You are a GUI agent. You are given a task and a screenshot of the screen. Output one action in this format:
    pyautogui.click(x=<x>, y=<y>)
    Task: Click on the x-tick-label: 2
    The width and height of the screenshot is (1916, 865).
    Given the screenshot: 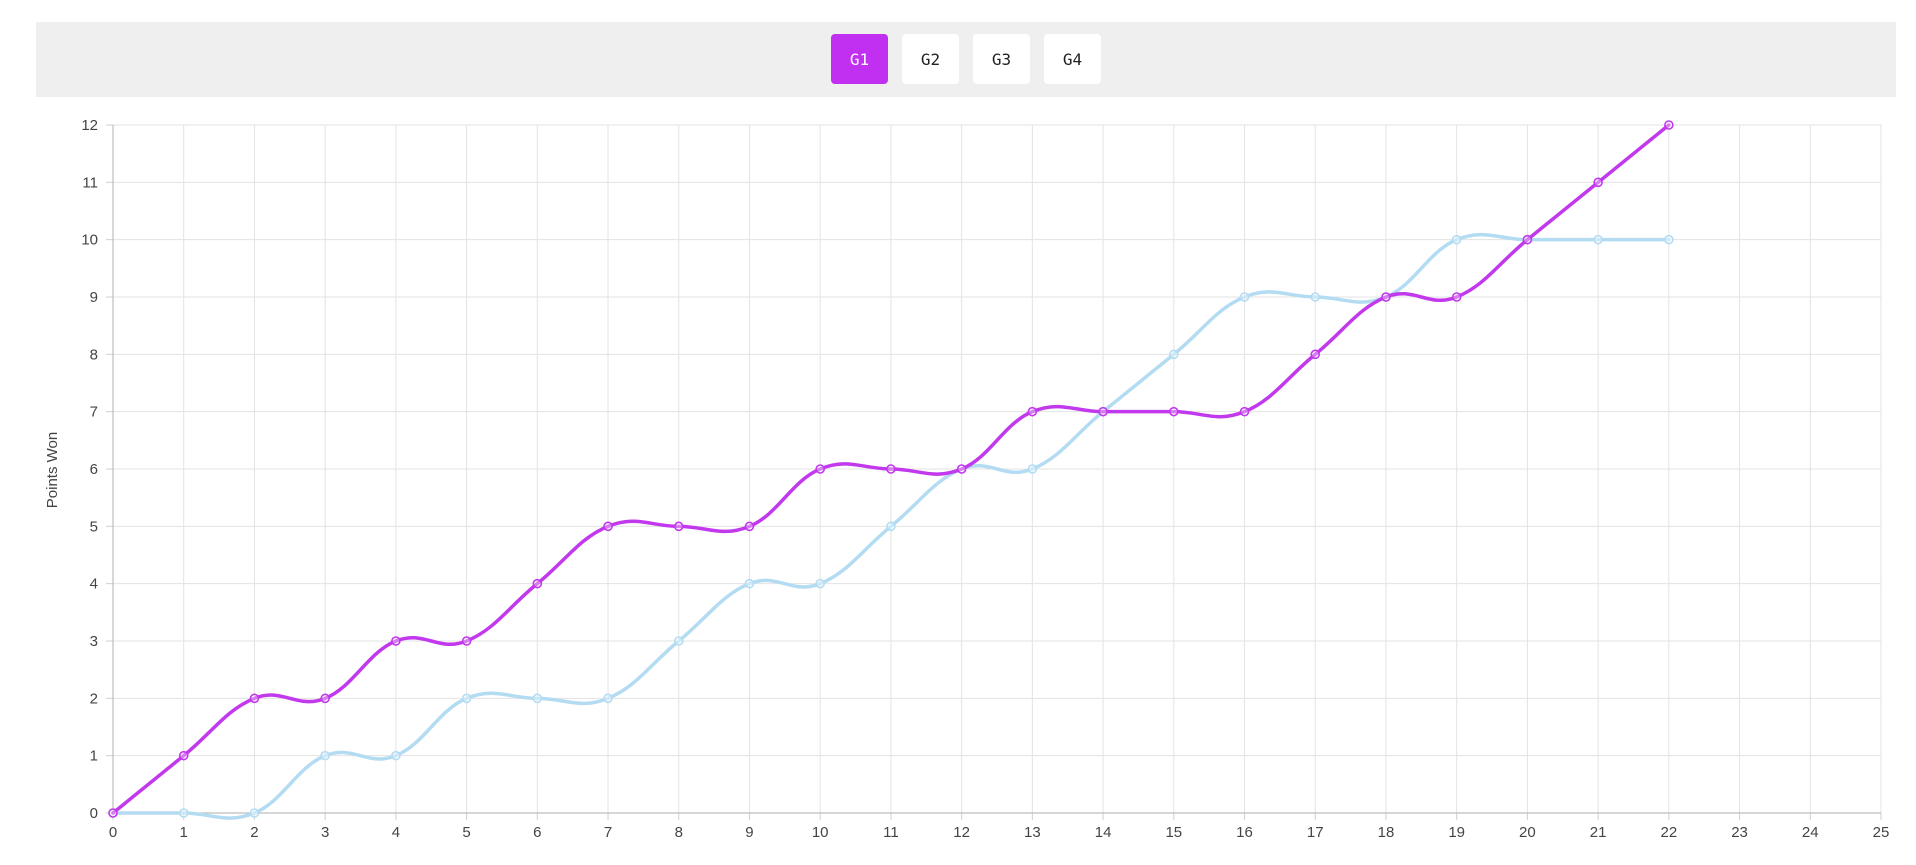 What is the action you would take?
    pyautogui.click(x=254, y=832)
    